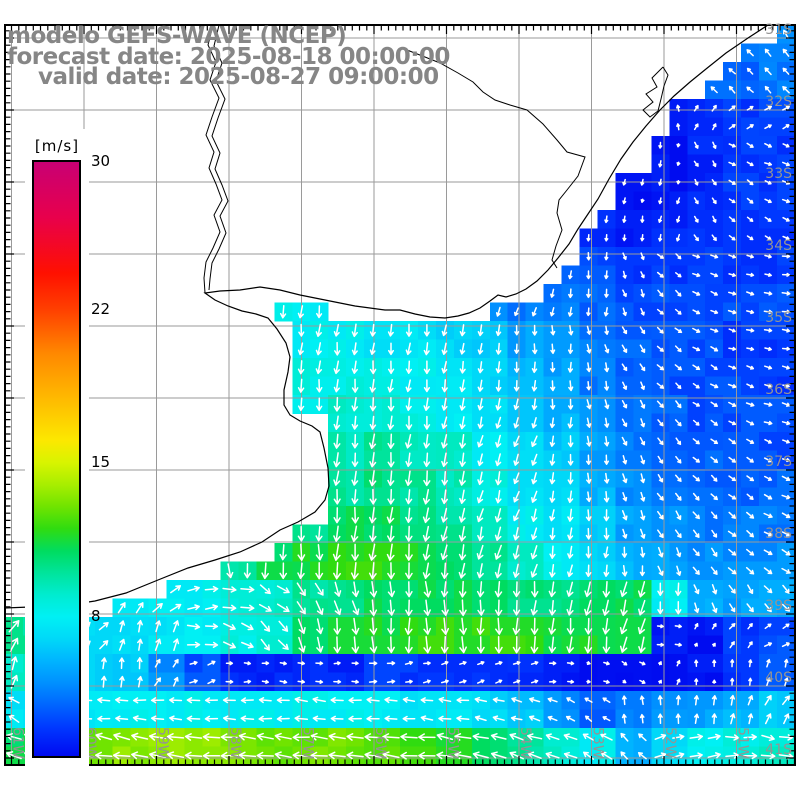 The height and width of the screenshot is (800, 800). What do you see at coordinates (56, 459) in the screenshot?
I see `colorbar-gradient` at bounding box center [56, 459].